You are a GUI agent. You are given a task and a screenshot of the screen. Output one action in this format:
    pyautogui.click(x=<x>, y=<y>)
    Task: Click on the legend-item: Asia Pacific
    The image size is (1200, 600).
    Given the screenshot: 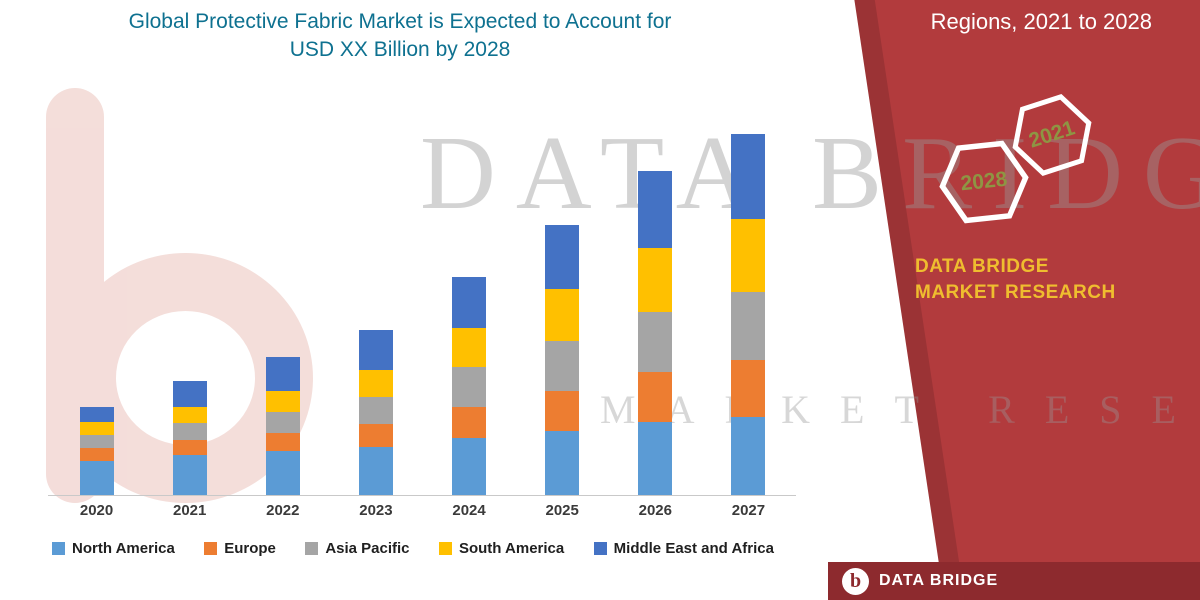 What is the action you would take?
    pyautogui.click(x=357, y=548)
    